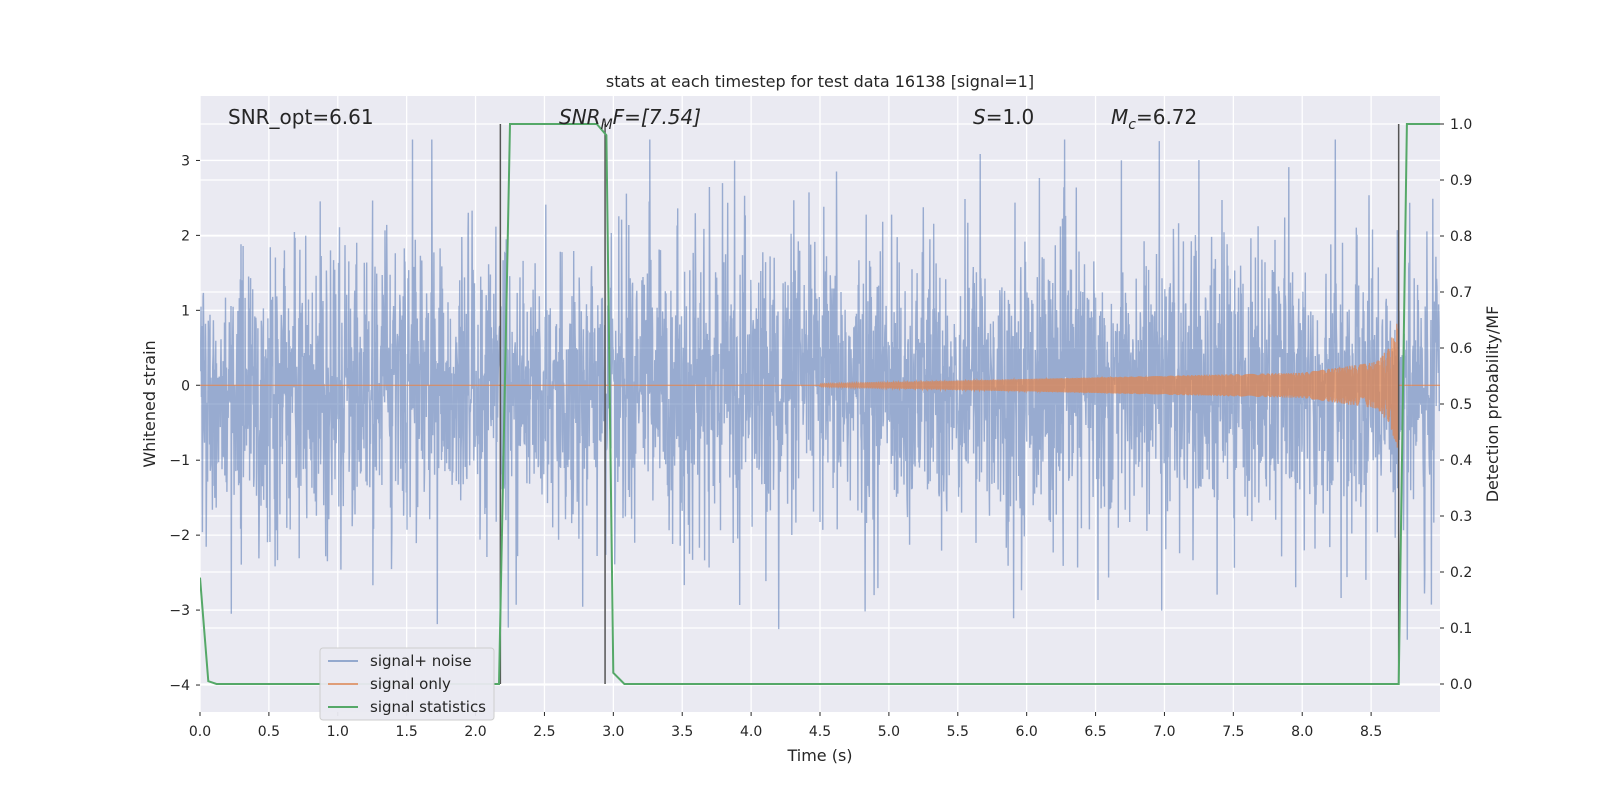 The image size is (1600, 804). What do you see at coordinates (682, 732) in the screenshot?
I see `x-tick-label: 3.5` at bounding box center [682, 732].